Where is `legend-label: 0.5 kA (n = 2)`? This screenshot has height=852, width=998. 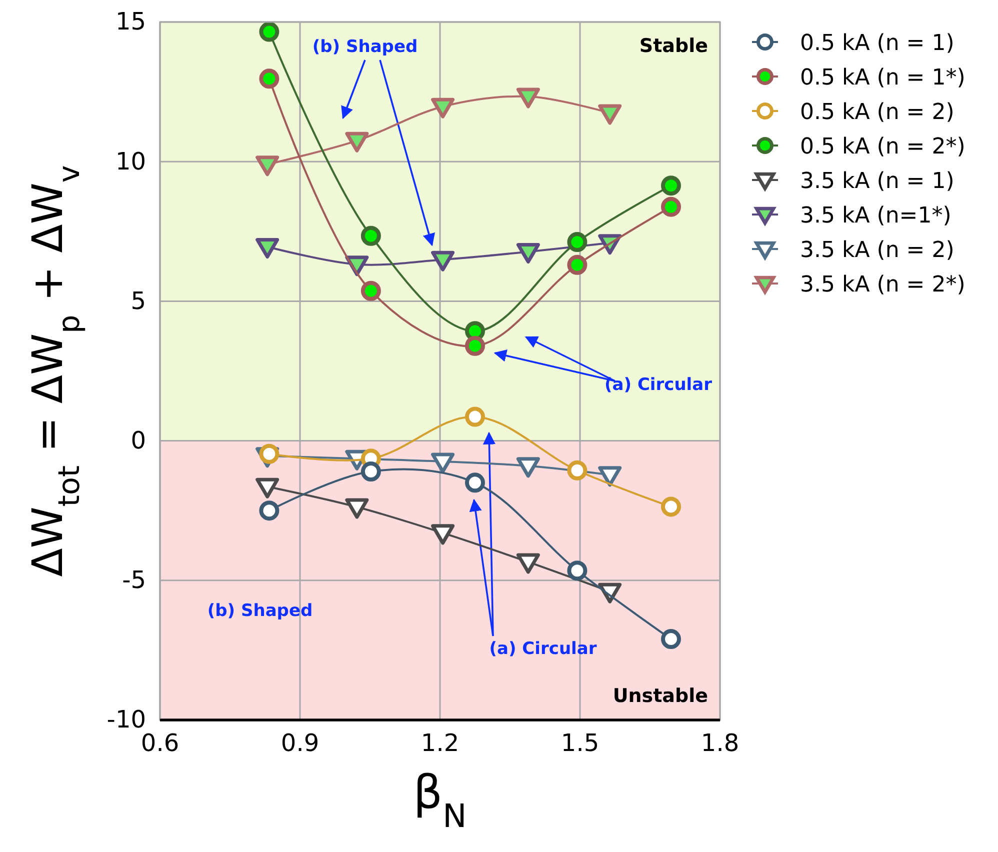 legend-label: 0.5 kA (n = 2) is located at coordinates (877, 112).